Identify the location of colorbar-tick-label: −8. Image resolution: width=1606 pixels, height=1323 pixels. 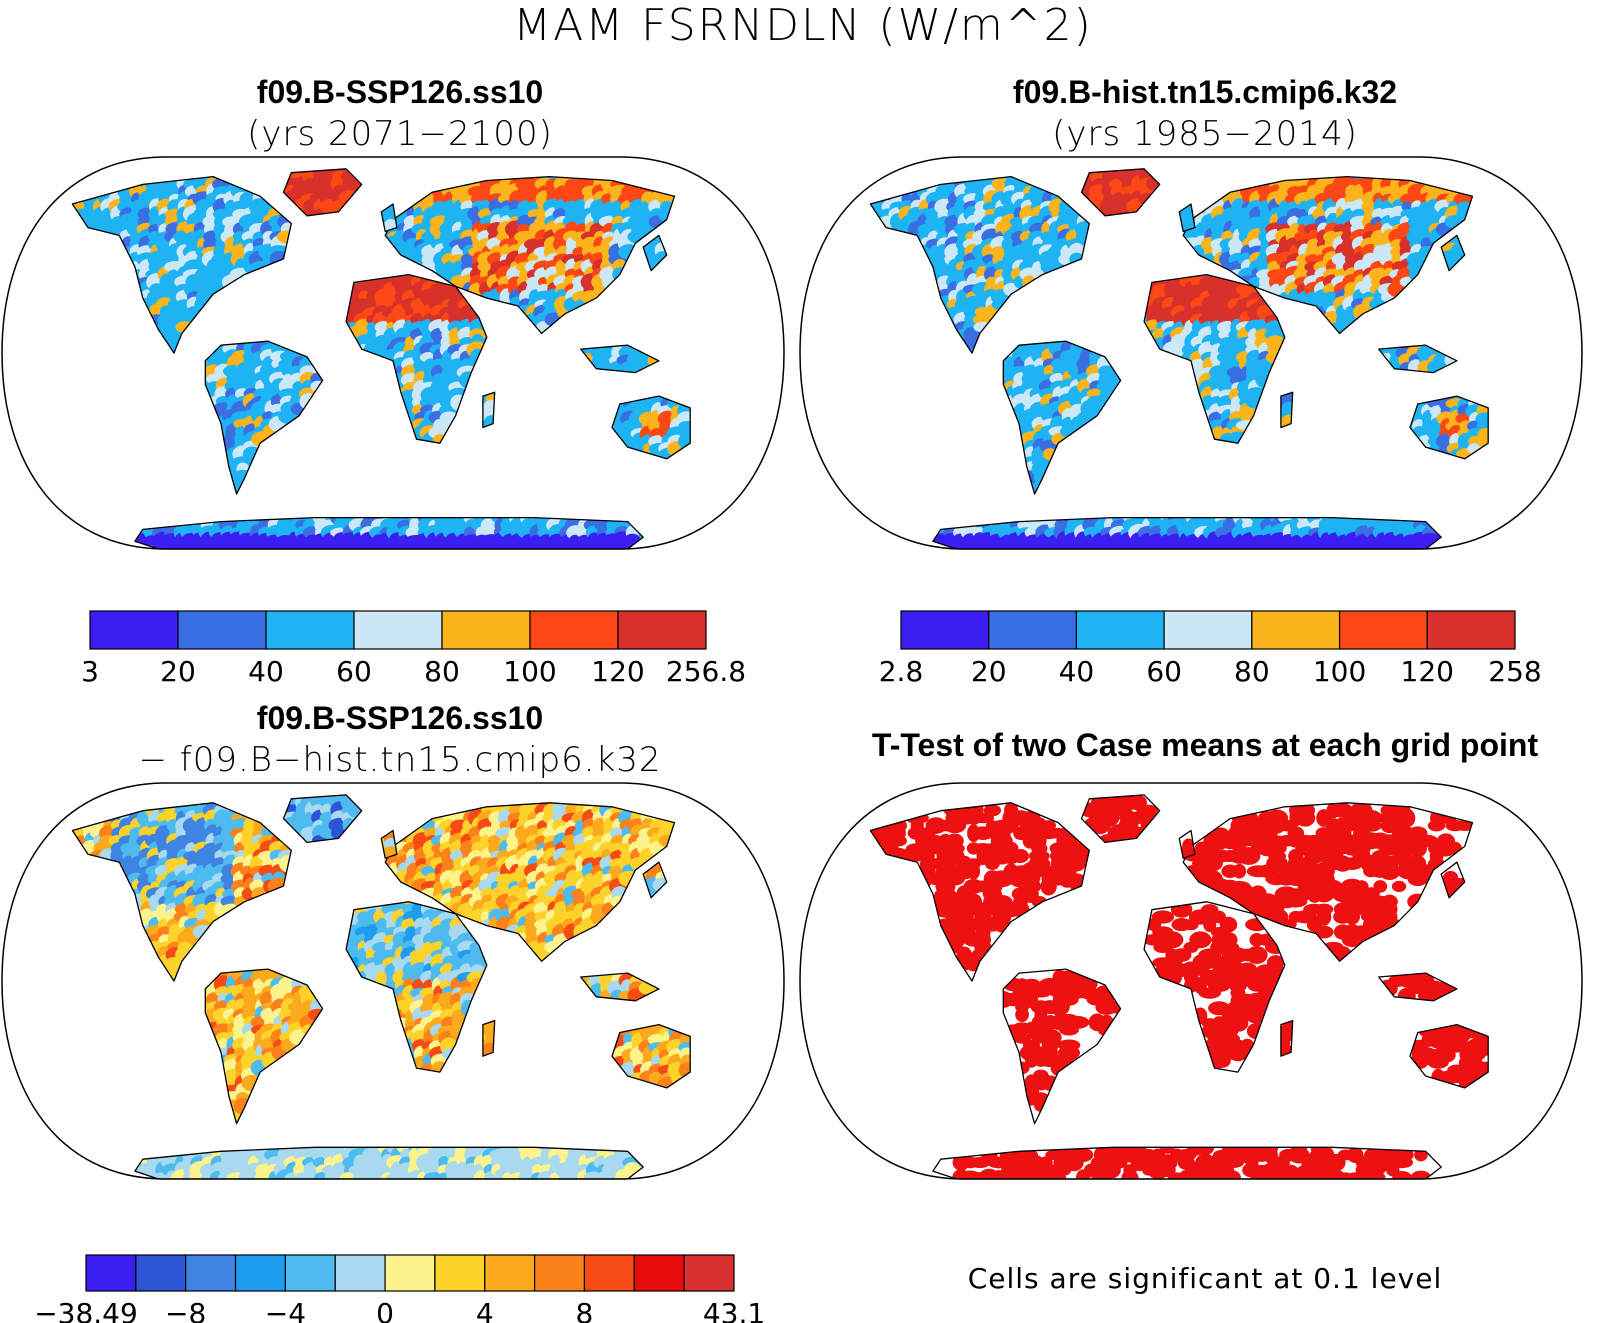
(185, 1310).